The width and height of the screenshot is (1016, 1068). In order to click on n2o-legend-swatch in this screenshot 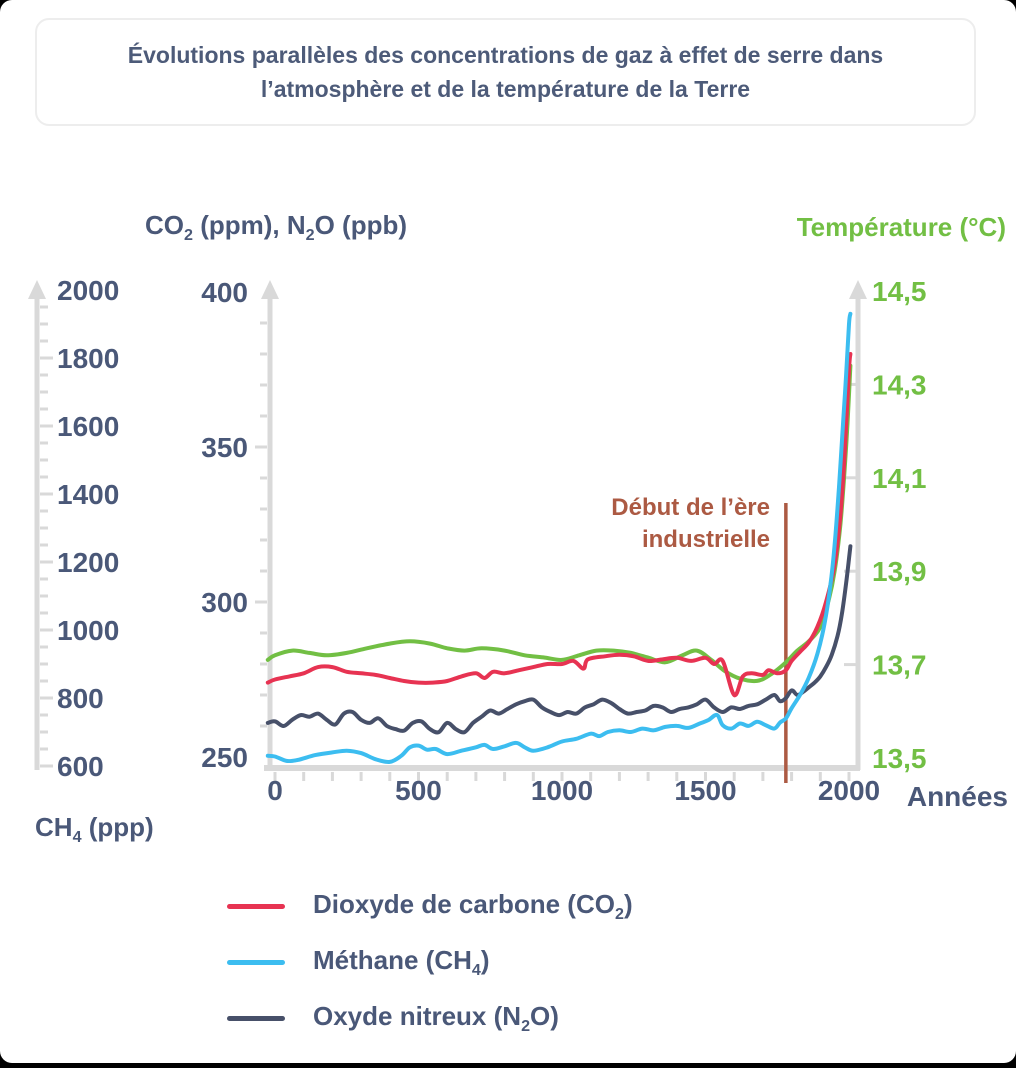, I will do `click(256, 1018)`.